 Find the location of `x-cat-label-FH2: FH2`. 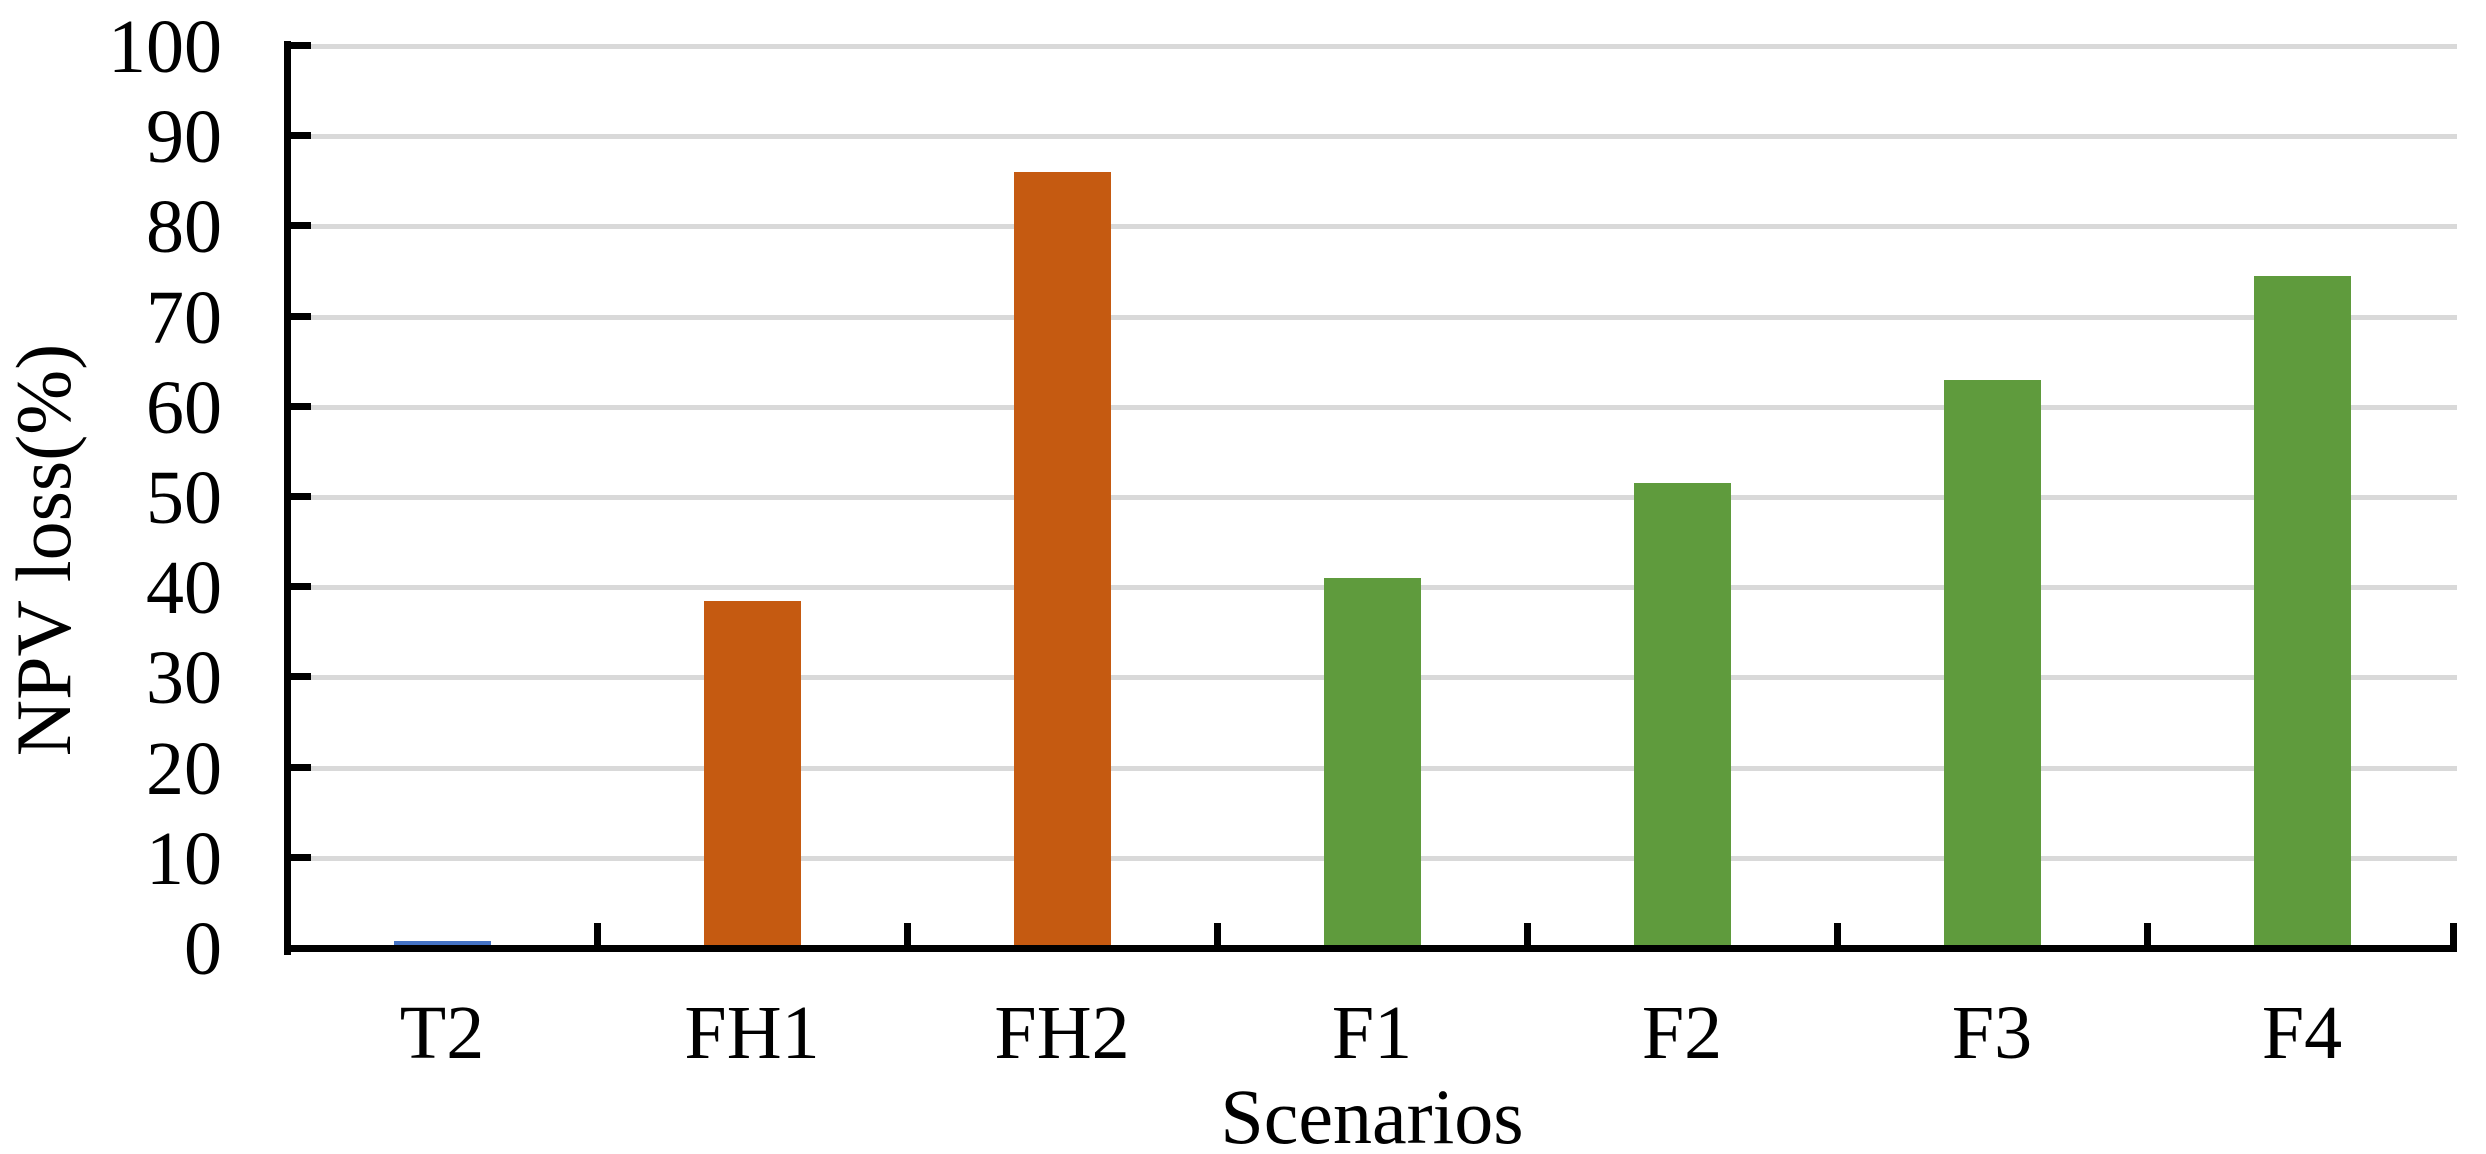

x-cat-label-FH2: FH2 is located at coordinates (1062, 1033).